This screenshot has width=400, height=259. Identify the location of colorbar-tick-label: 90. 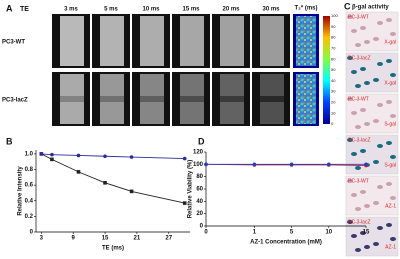
(333, 26).